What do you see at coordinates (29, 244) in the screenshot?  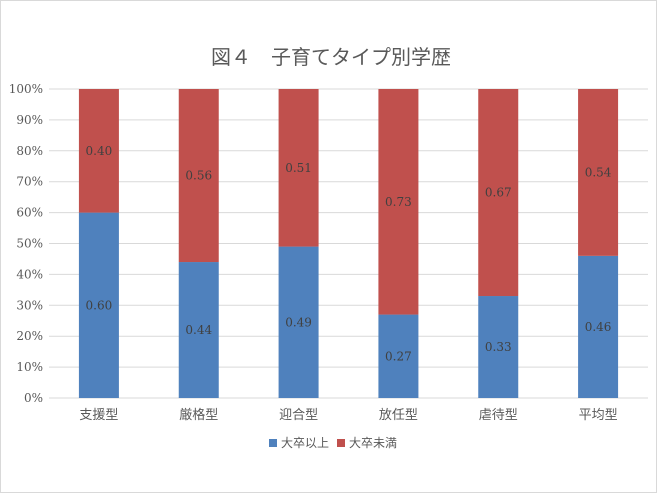 I see `y-tick-label: 50%` at bounding box center [29, 244].